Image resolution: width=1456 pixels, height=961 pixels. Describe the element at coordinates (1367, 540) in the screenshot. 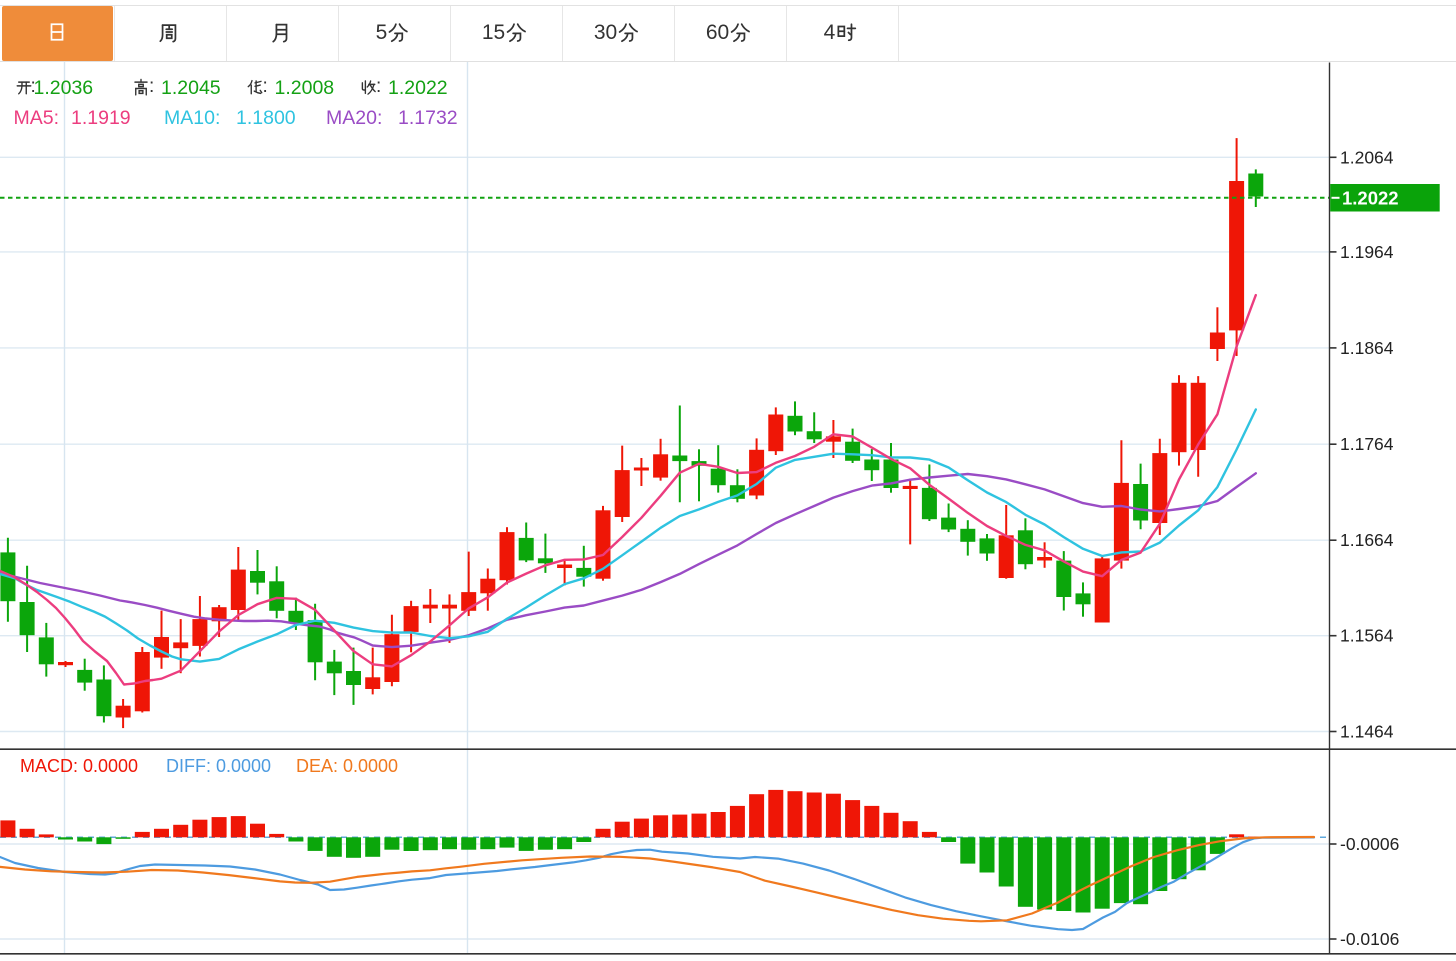

I see `svg-text: 1.1664` at that location.